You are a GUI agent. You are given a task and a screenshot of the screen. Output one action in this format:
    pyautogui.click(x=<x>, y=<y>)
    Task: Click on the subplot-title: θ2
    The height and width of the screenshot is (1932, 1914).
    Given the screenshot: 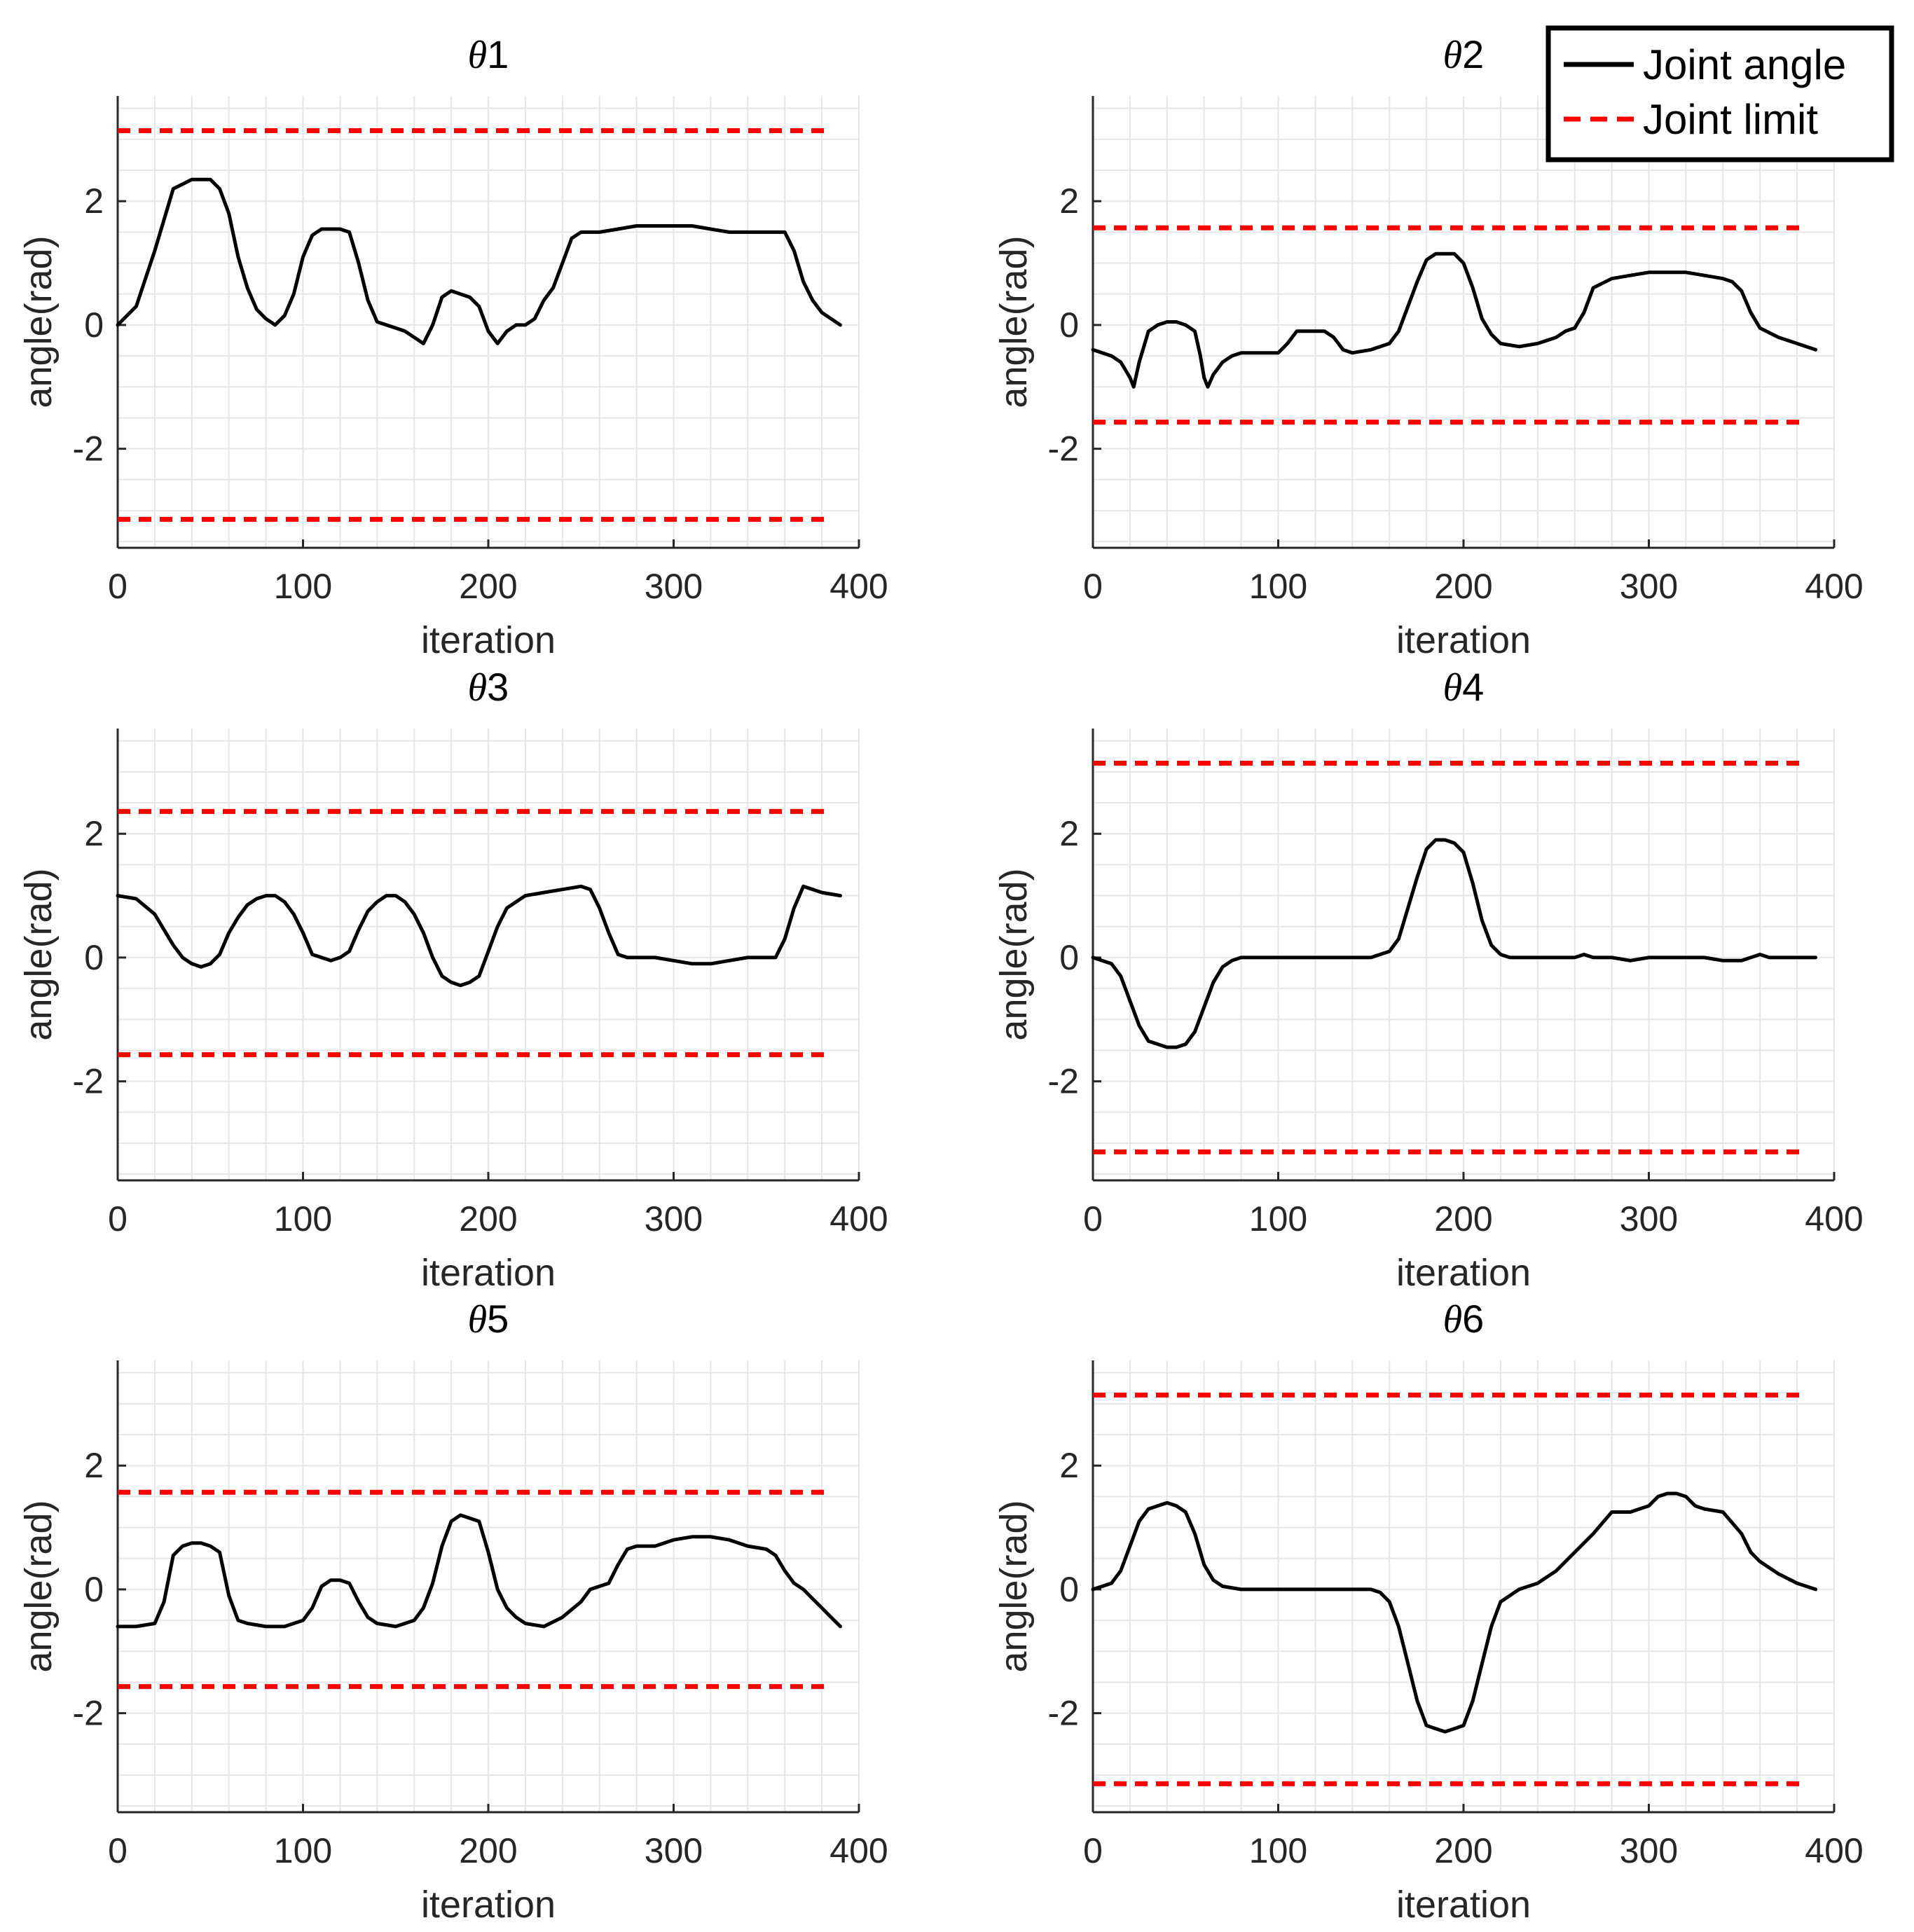 What is the action you would take?
    pyautogui.click(x=1464, y=54)
    